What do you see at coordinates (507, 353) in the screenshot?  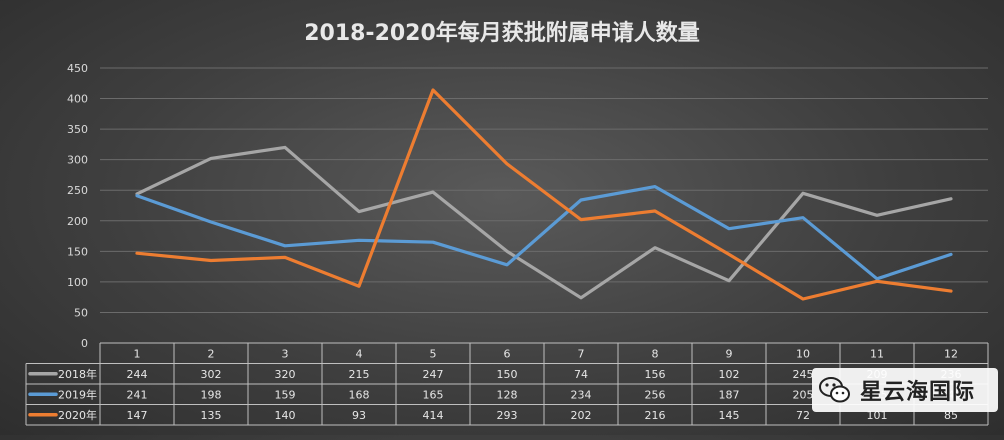 I see `x-tick-label: 6` at bounding box center [507, 353].